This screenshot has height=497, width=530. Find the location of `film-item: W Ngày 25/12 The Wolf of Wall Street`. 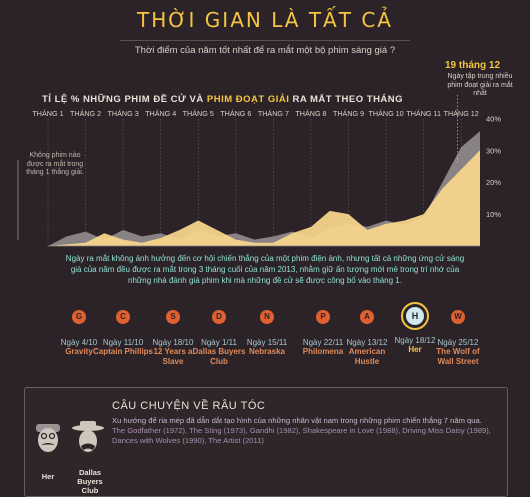

film-item: W Ngày 25/12 The Wolf of Wall Street is located at coordinates (458, 338).